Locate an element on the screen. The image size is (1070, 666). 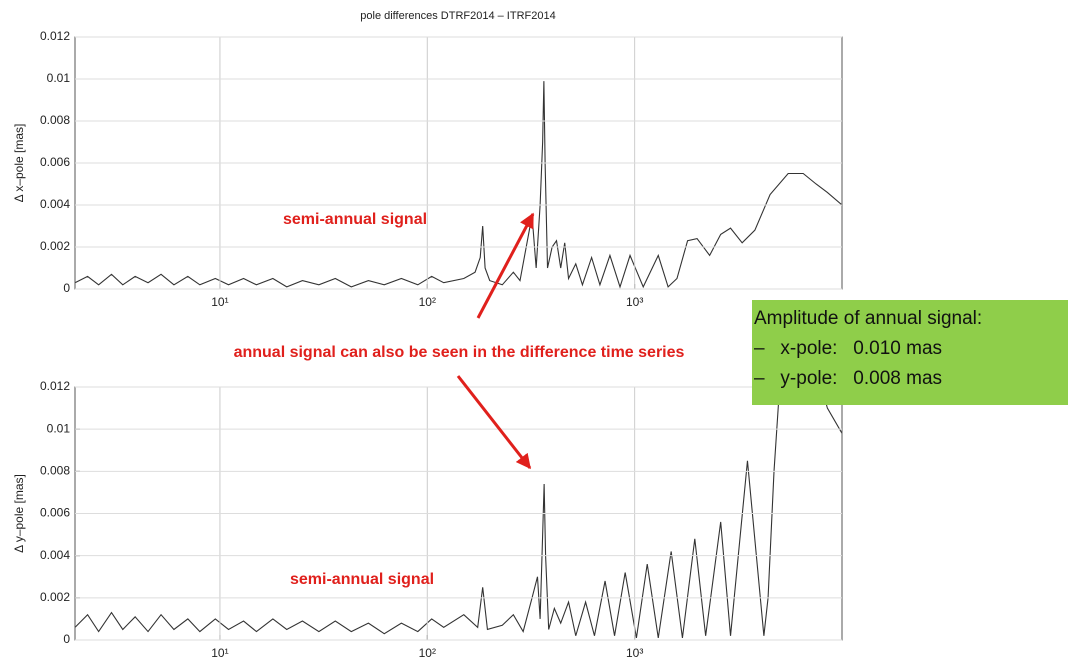
box-item: – y-pole: 0.008 mas is located at coordinates (911, 379).